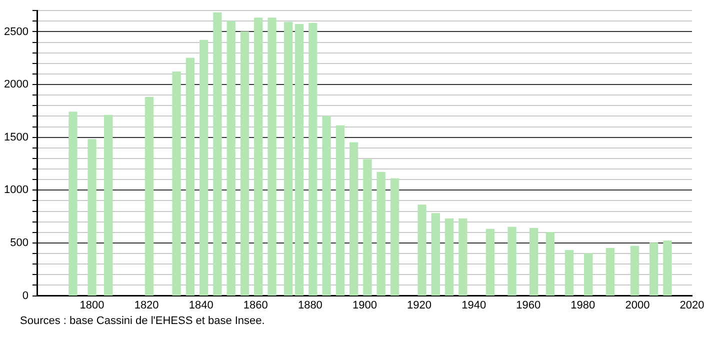 The height and width of the screenshot is (340, 710). What do you see at coordinates (16, 137) in the screenshot?
I see `y-tick-label: 1500` at bounding box center [16, 137].